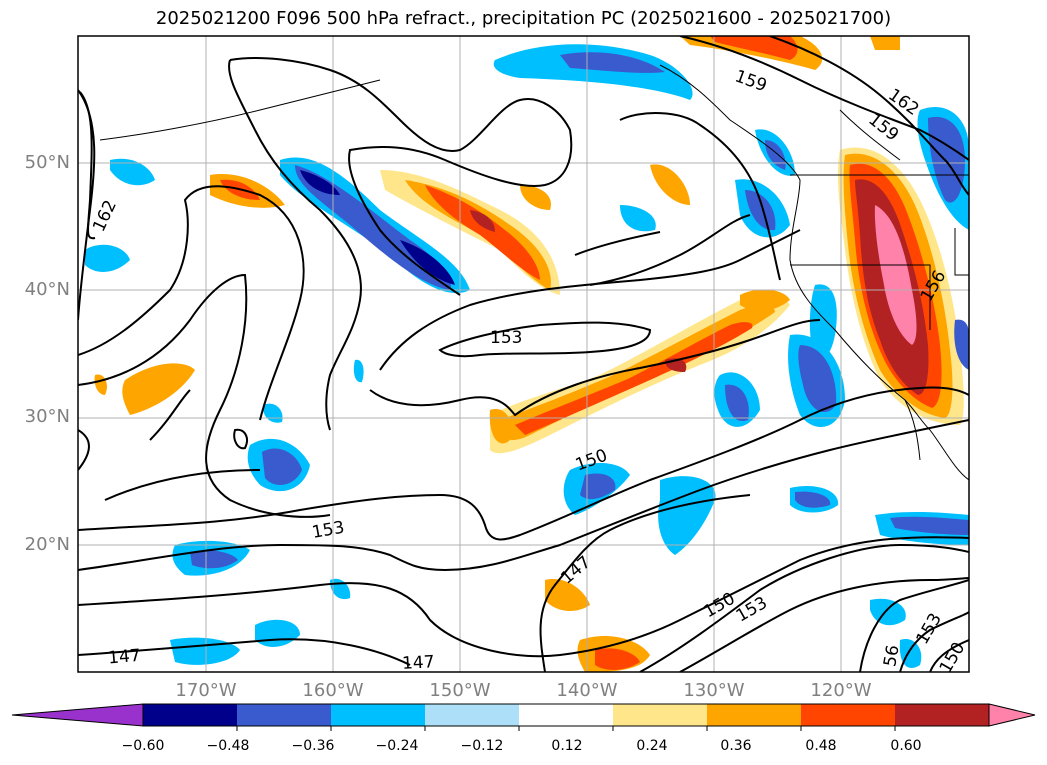 The image size is (1047, 765). I want to click on lat-tick-label: 20°N, so click(47, 544).